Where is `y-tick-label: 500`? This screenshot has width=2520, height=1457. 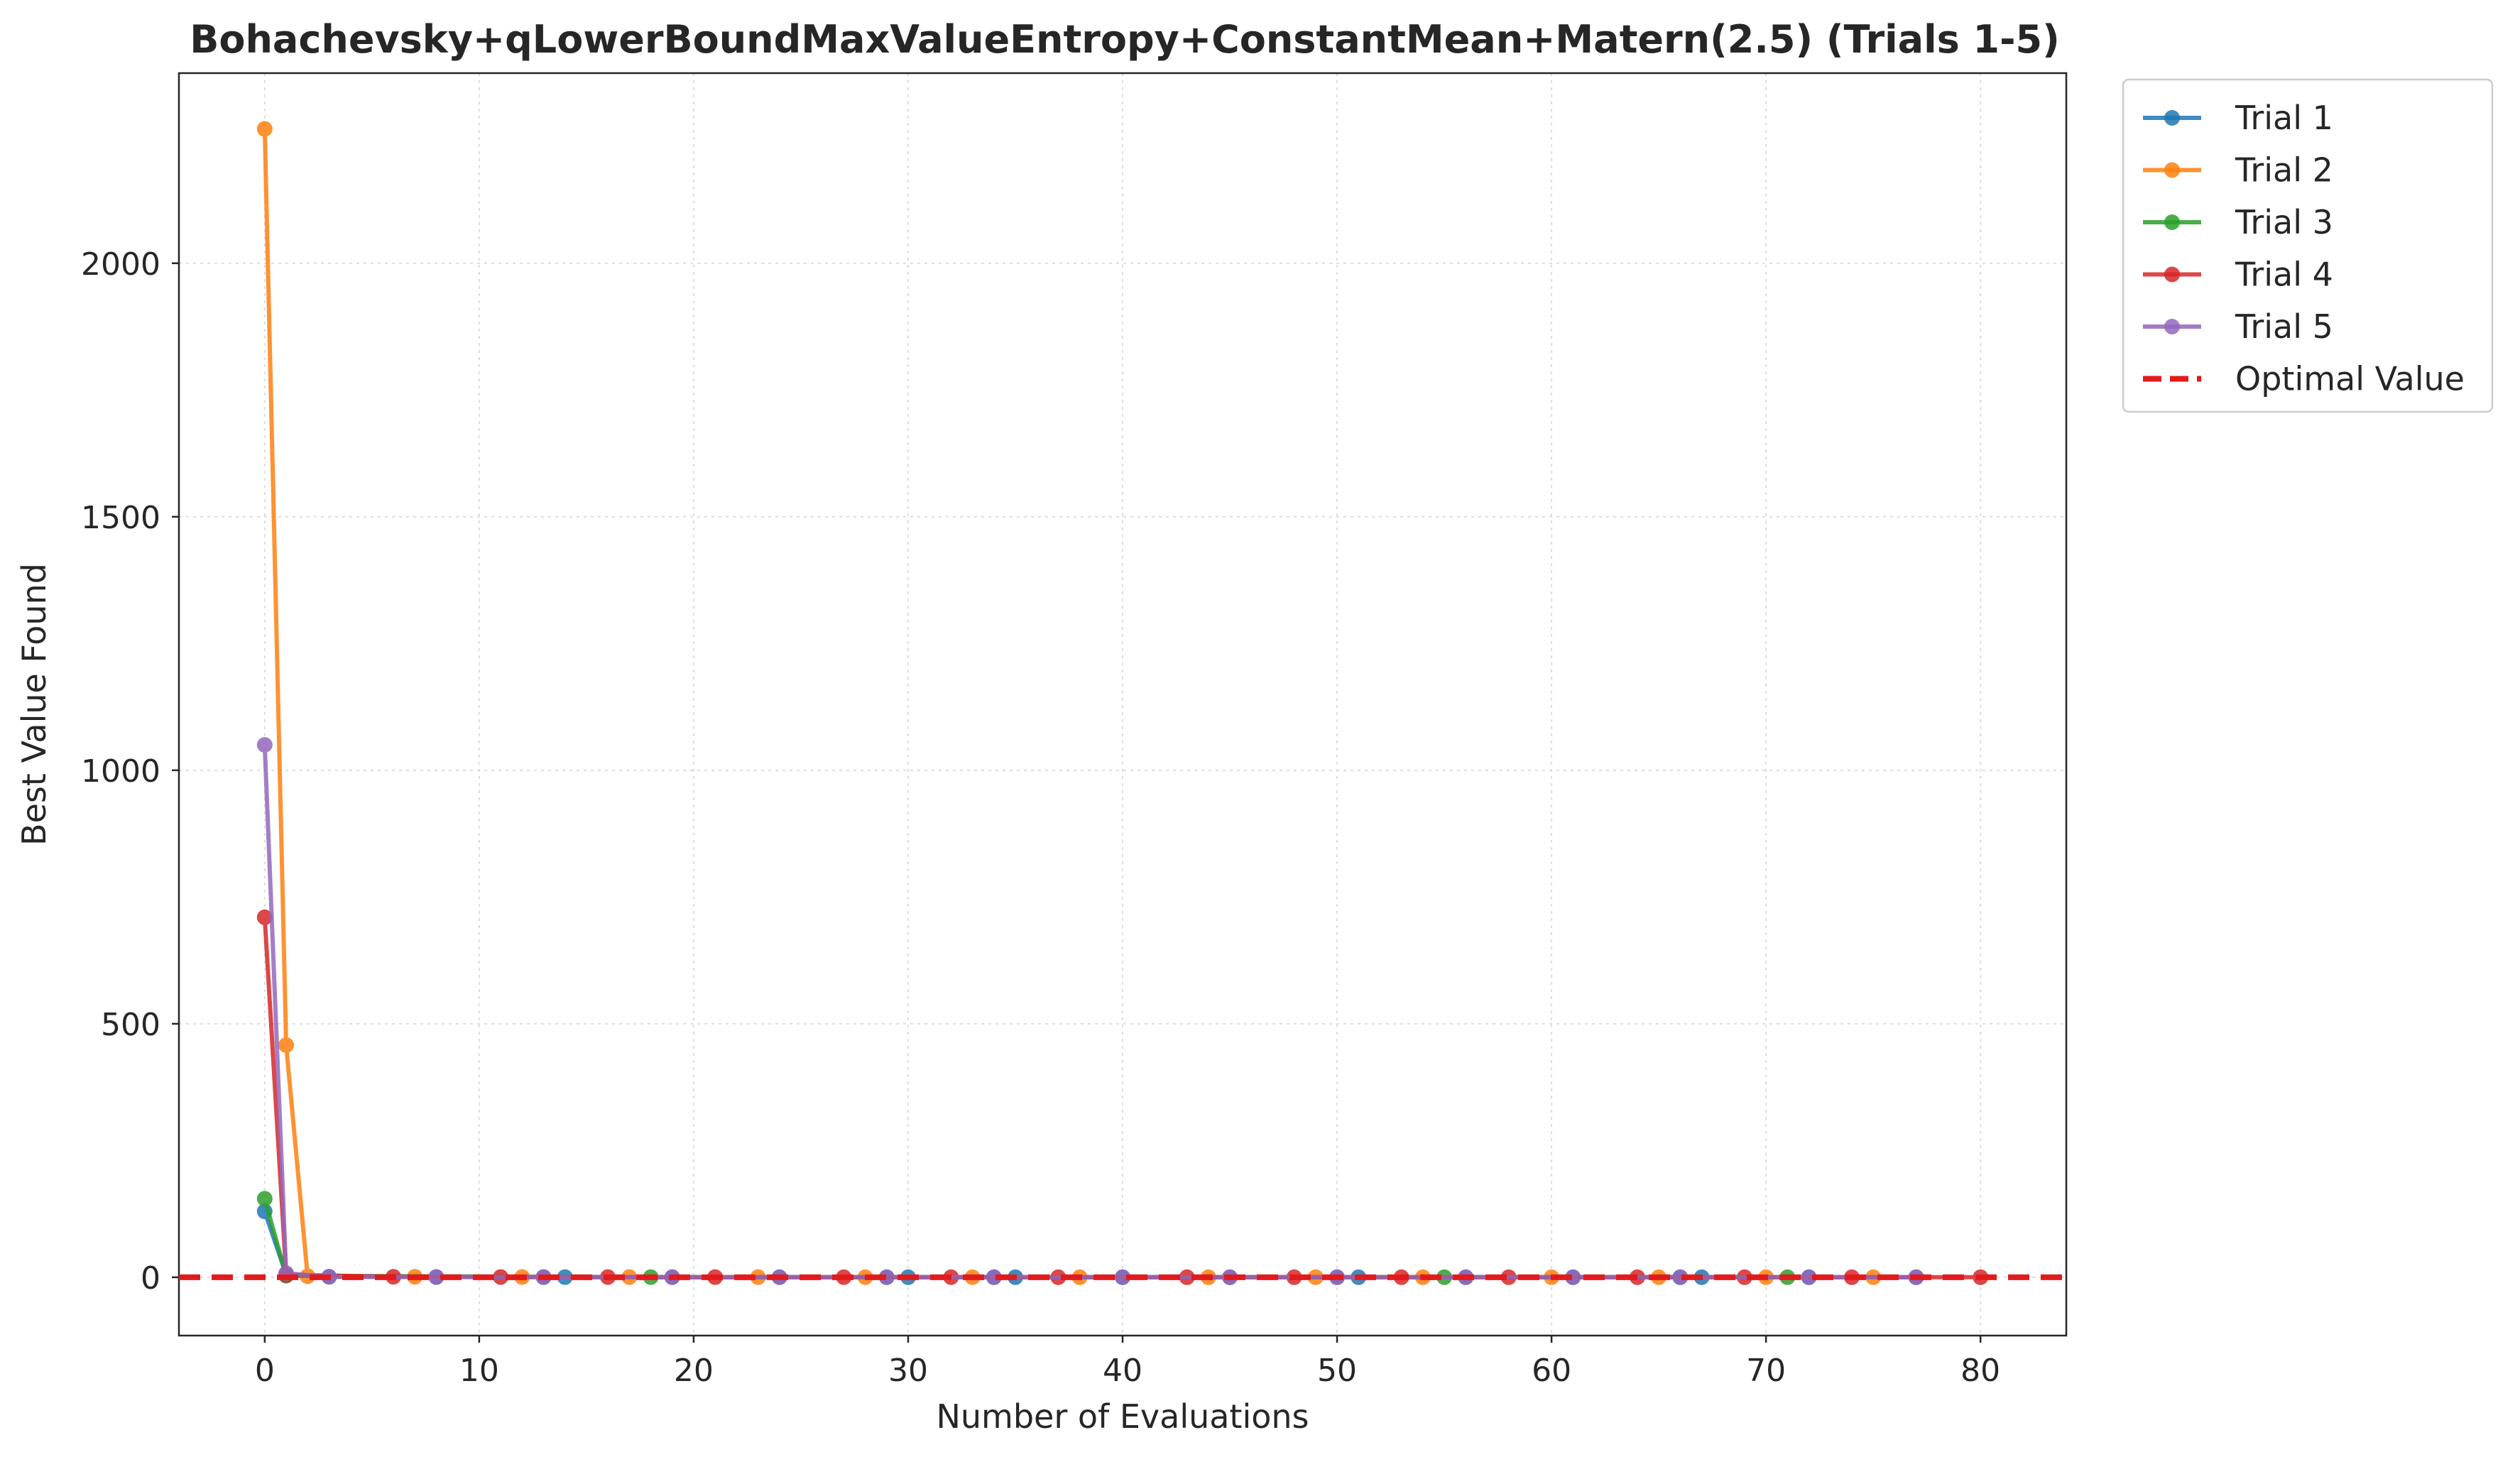 y-tick-label: 500 is located at coordinates (130, 1025).